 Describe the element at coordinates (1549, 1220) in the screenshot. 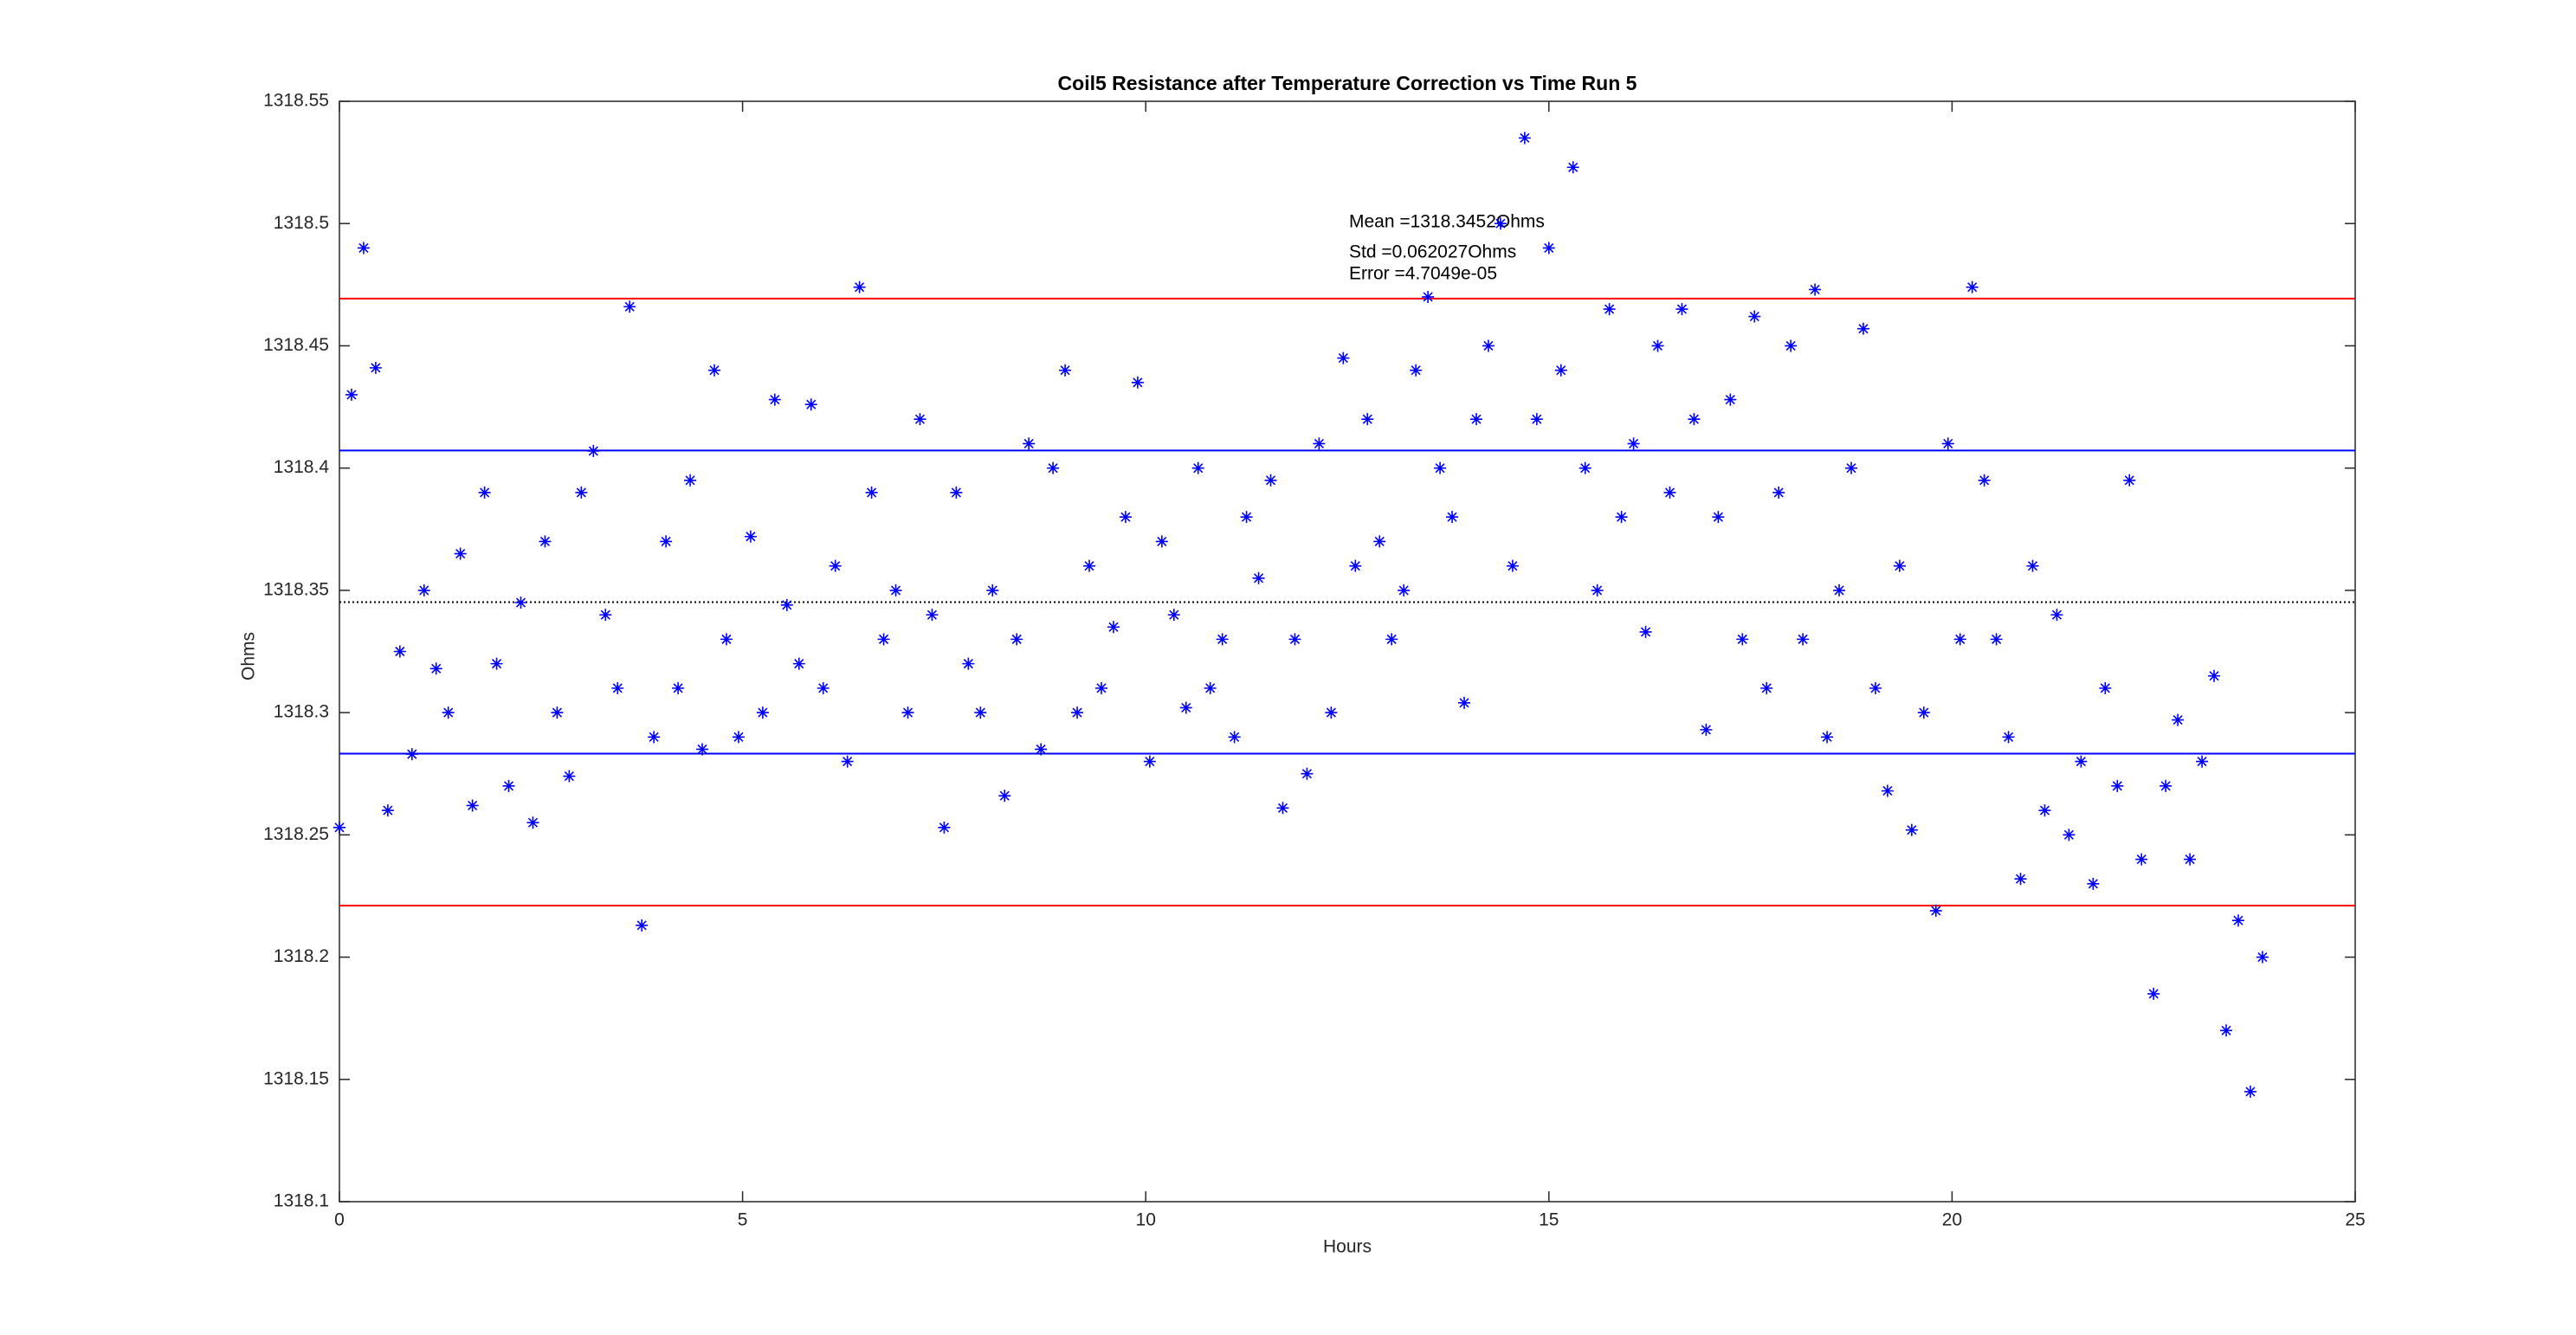

I see `x-tick-label: 15` at that location.